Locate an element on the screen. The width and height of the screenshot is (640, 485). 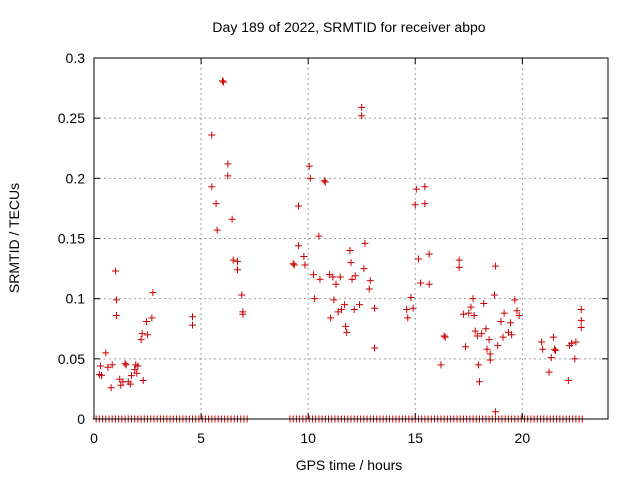
x-tick-label: 5 is located at coordinates (201, 438).